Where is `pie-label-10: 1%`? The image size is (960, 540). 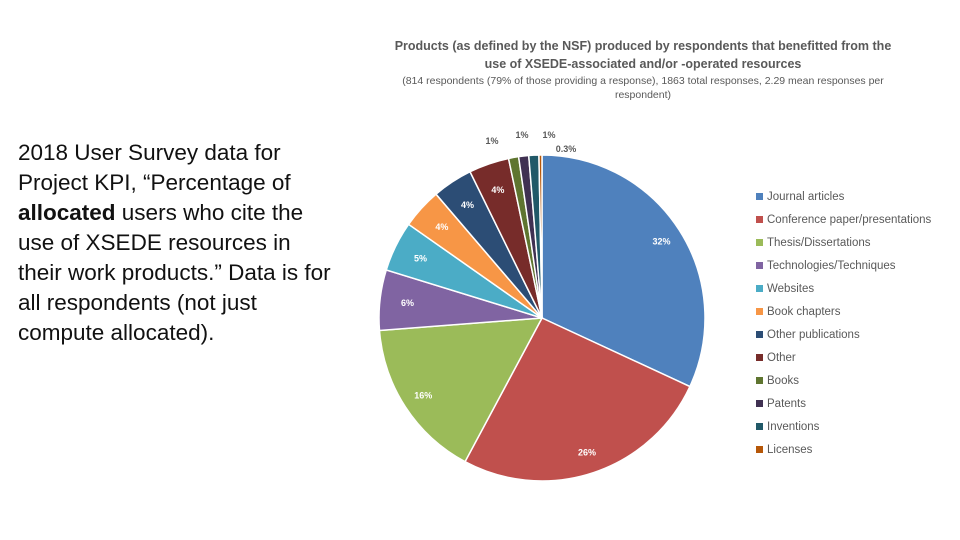
pie-label-10: 1% is located at coordinates (548, 135).